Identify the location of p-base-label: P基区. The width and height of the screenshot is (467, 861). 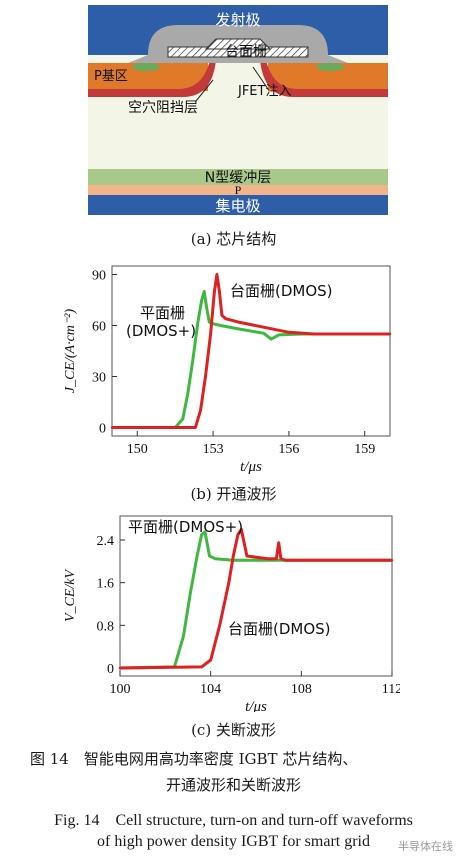
(111, 76).